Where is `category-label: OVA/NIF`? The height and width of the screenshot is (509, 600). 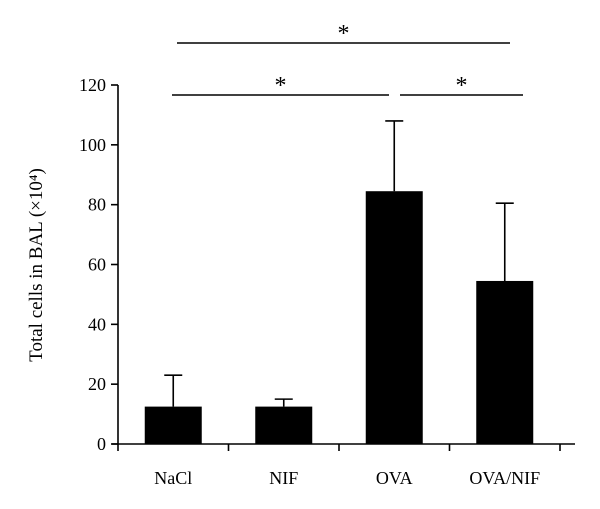 category-label: OVA/NIF is located at coordinates (504, 478).